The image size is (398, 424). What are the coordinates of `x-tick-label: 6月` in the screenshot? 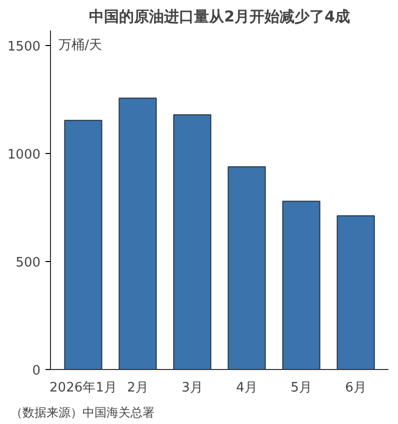 It's located at (355, 388).